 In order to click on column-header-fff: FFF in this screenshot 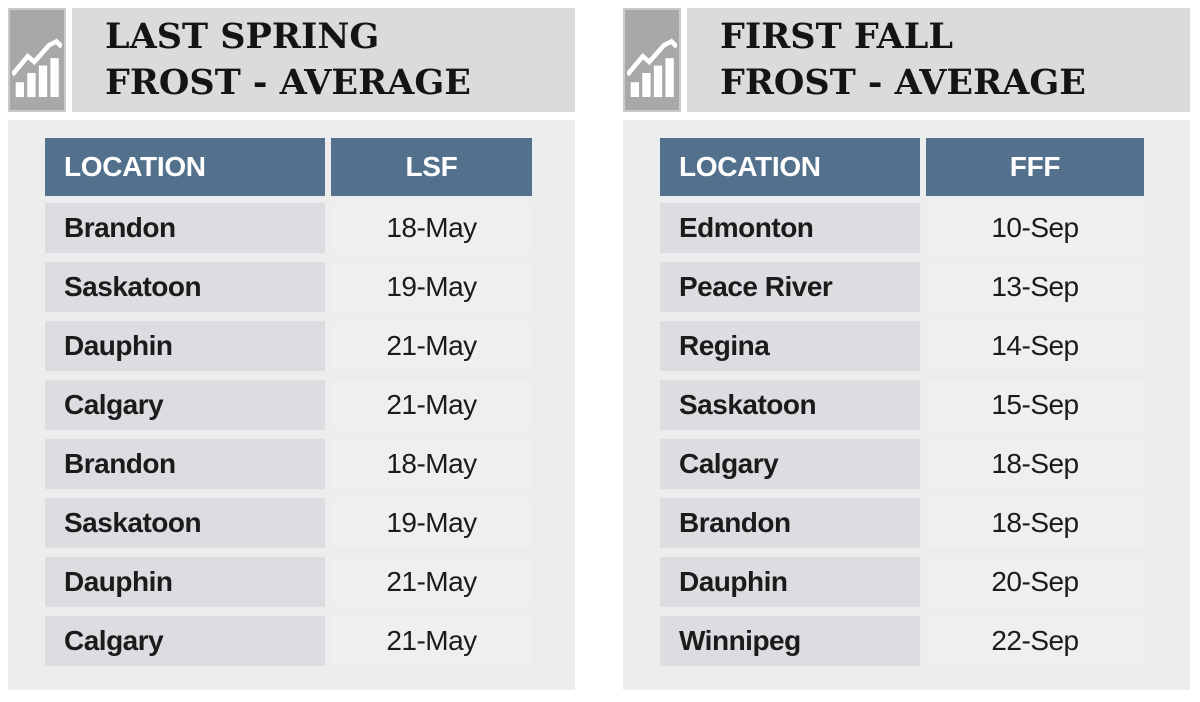, I will do `click(1035, 167)`.